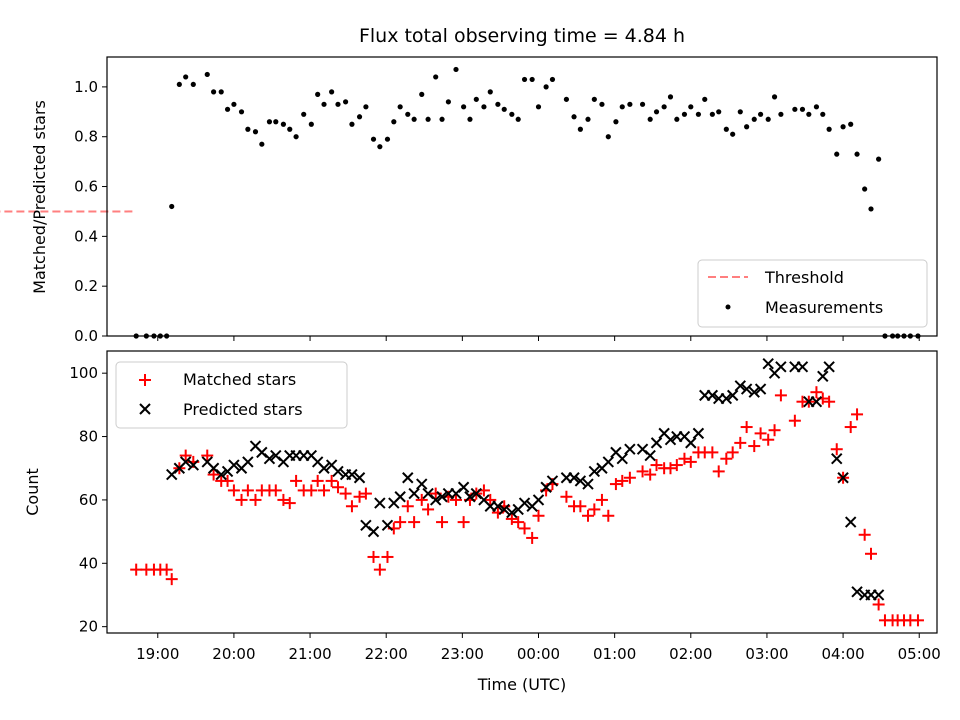  Describe the element at coordinates (522, 36) in the screenshot. I see `chart-title: Flux total observing time = 4.84 h` at that location.